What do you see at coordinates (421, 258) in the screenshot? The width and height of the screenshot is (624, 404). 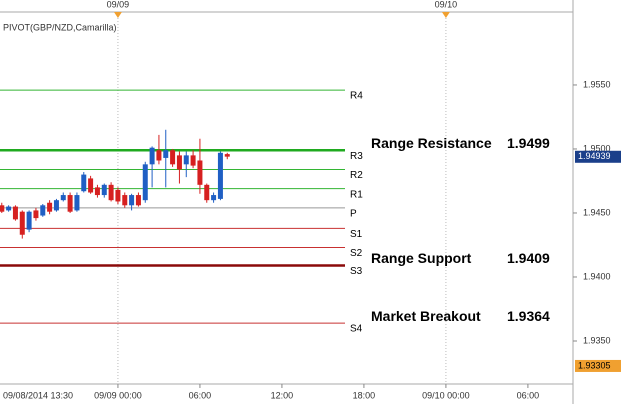 I see `annotation-label: Range Support` at bounding box center [421, 258].